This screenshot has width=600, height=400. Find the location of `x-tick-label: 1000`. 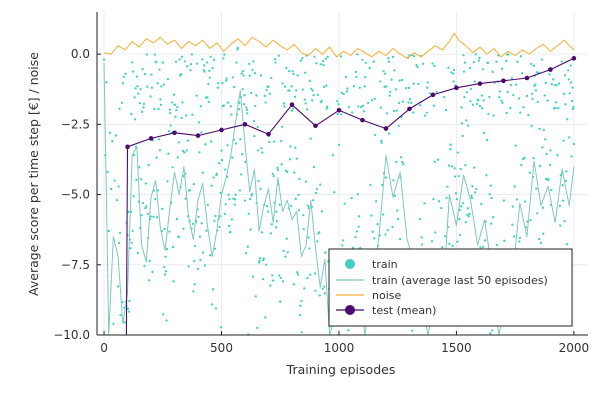

x-tick-label: 1000 is located at coordinates (339, 348).